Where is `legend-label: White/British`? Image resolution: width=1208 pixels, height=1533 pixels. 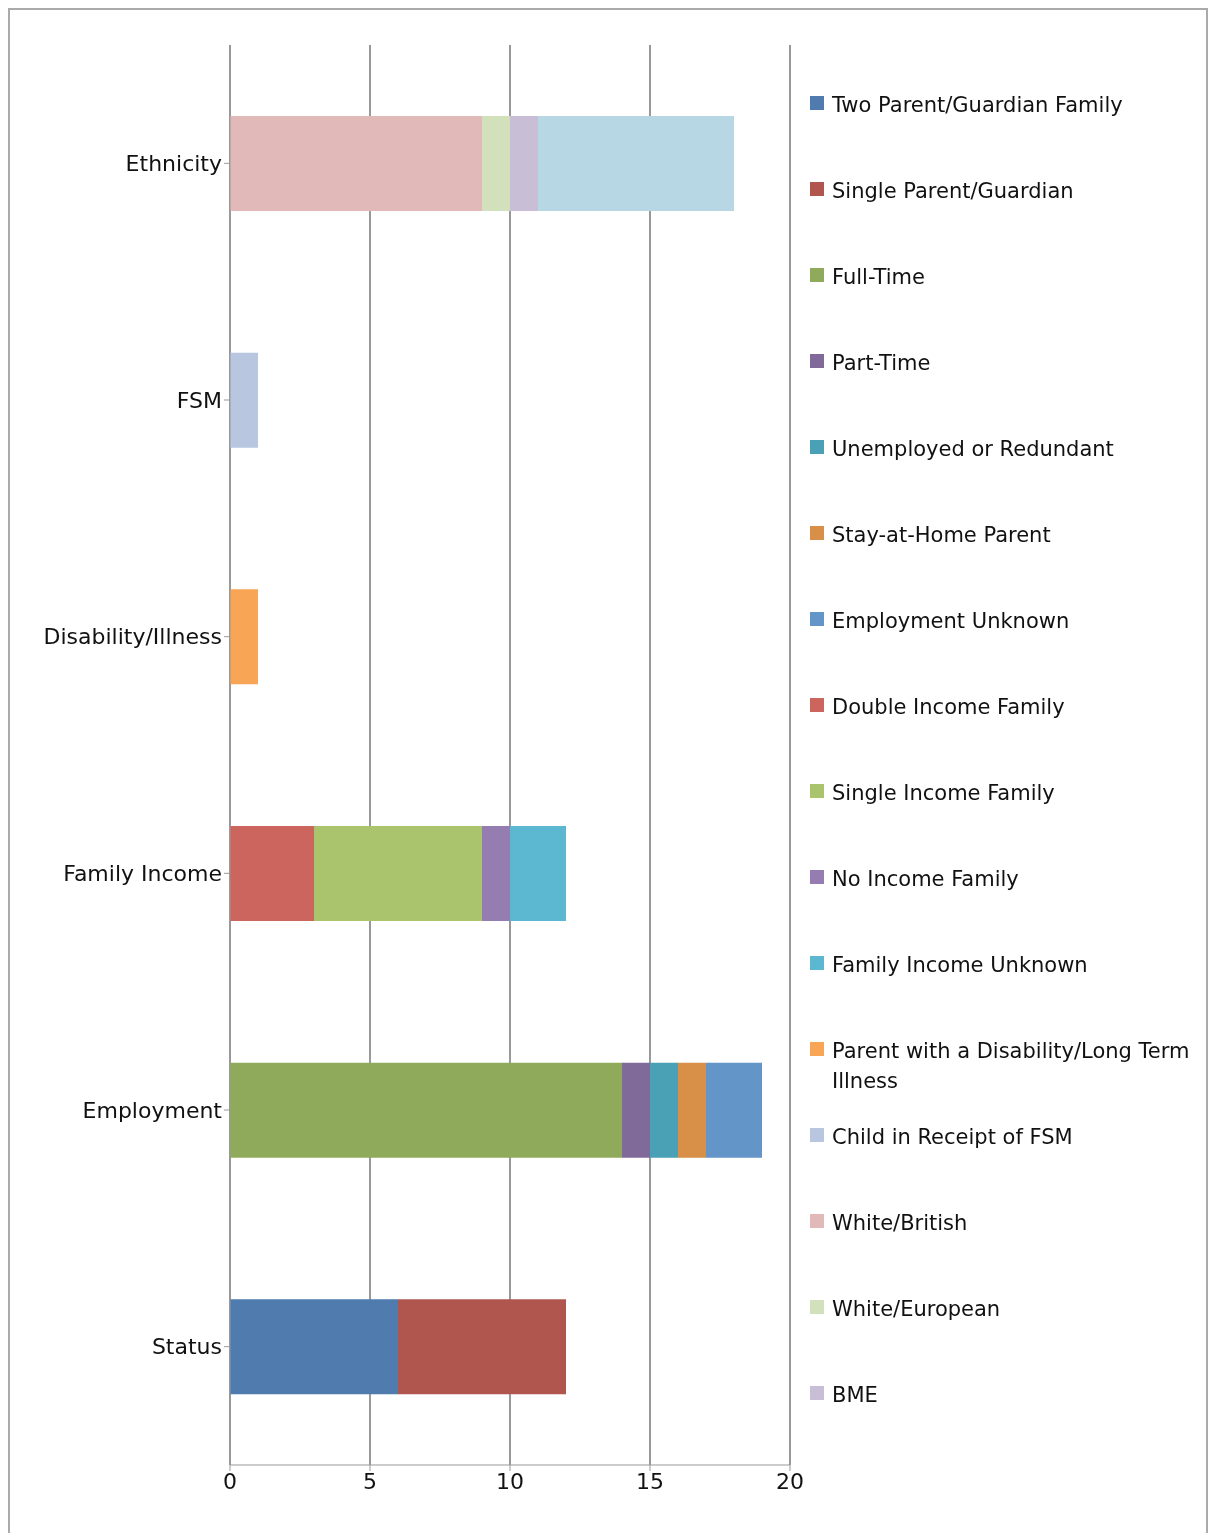 legend-label: White/British is located at coordinates (900, 1223).